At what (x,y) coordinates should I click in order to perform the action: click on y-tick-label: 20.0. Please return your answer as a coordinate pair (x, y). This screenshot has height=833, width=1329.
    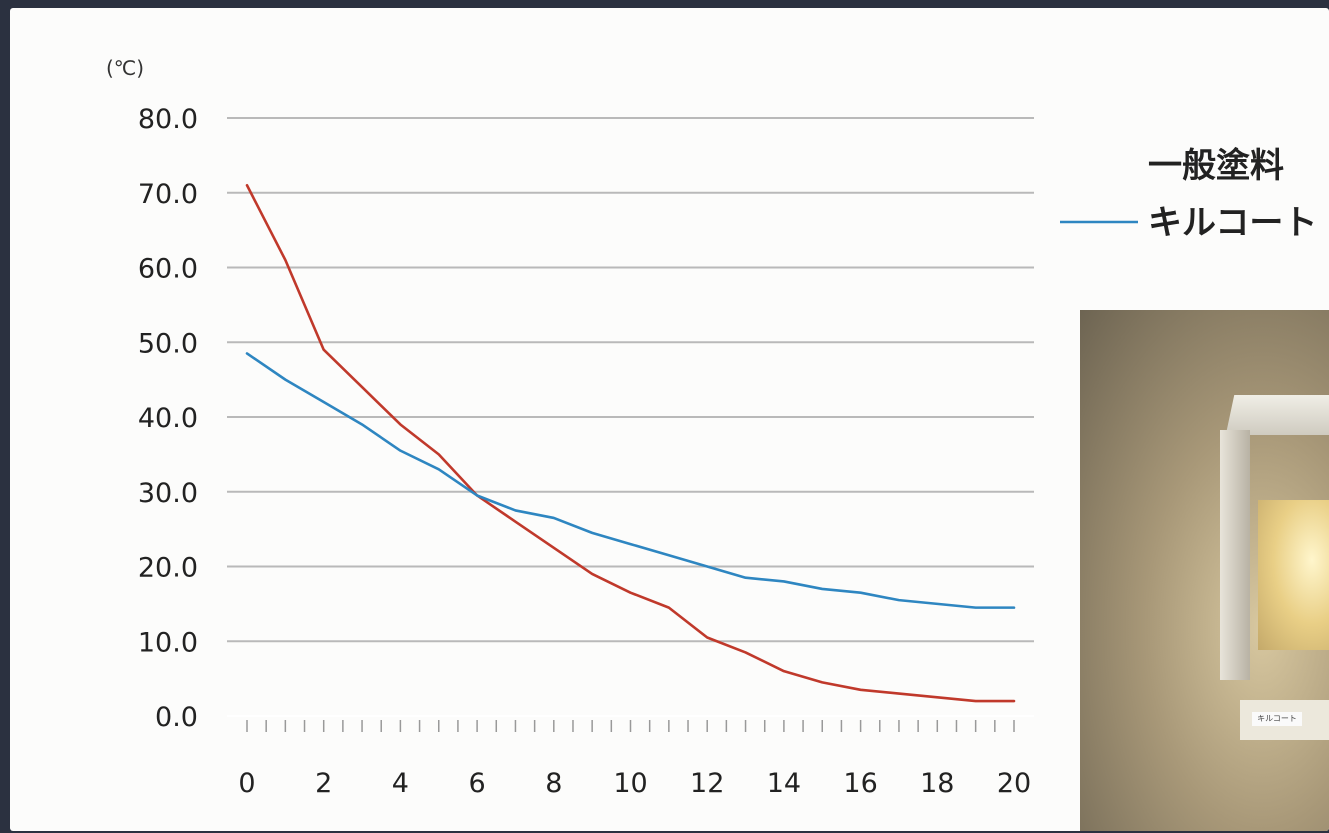
    Looking at the image, I should click on (168, 568).